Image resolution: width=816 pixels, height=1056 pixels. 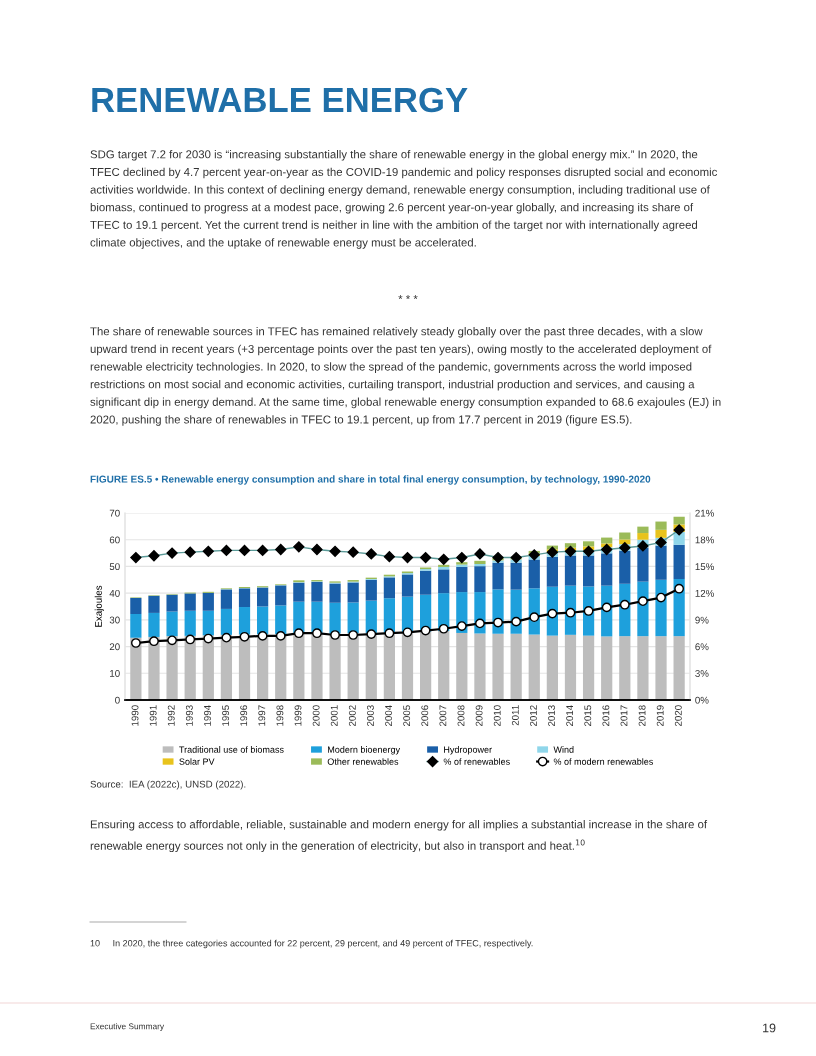 What do you see at coordinates (563, 749) in the screenshot?
I see `legend-label: Wind` at bounding box center [563, 749].